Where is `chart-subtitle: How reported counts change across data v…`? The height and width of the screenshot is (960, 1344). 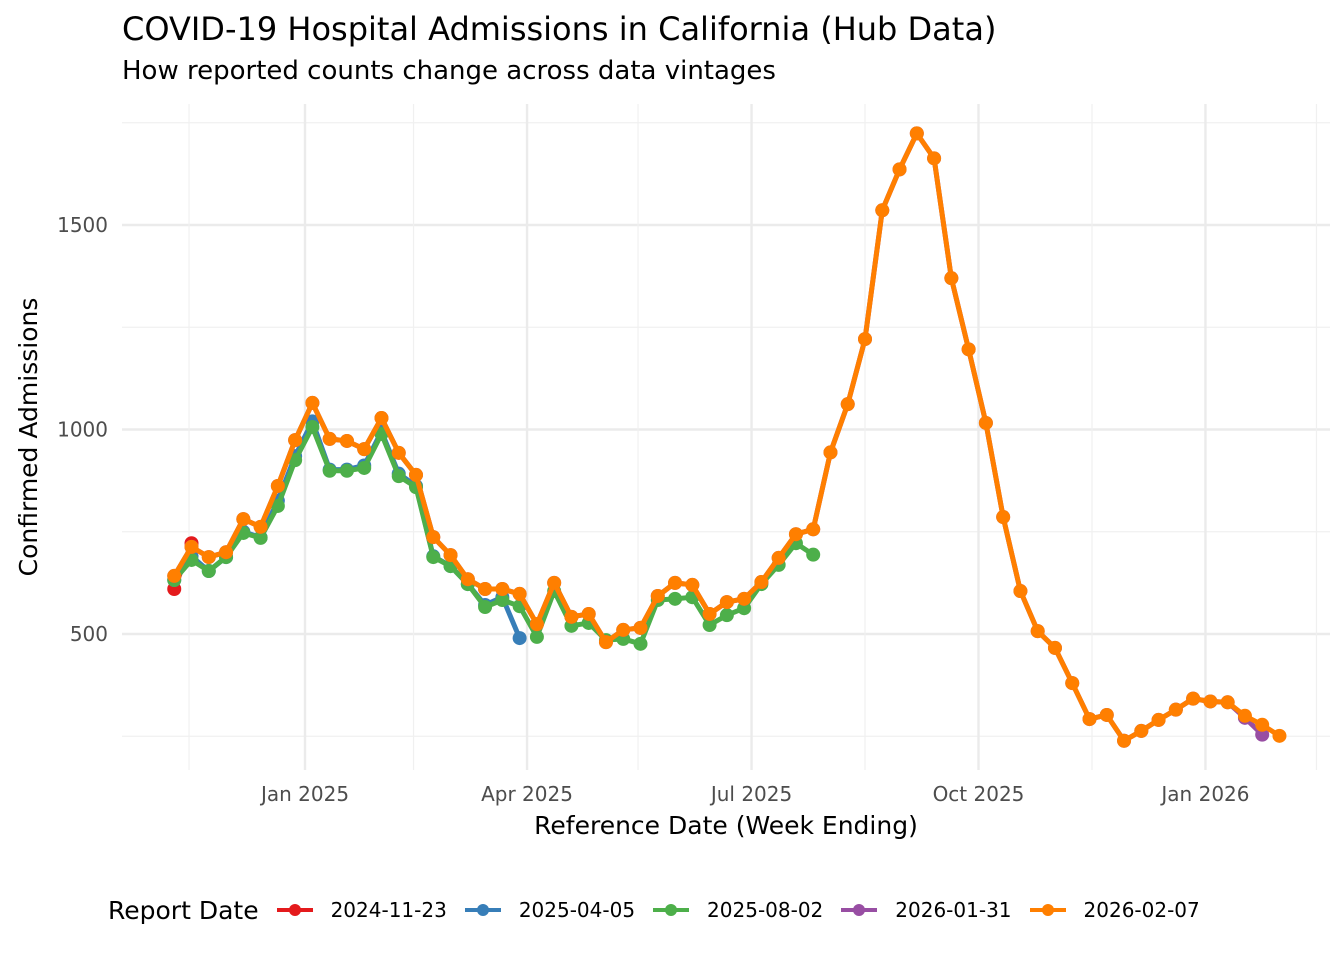 chart-subtitle: How reported counts change across data v… is located at coordinates (449, 71).